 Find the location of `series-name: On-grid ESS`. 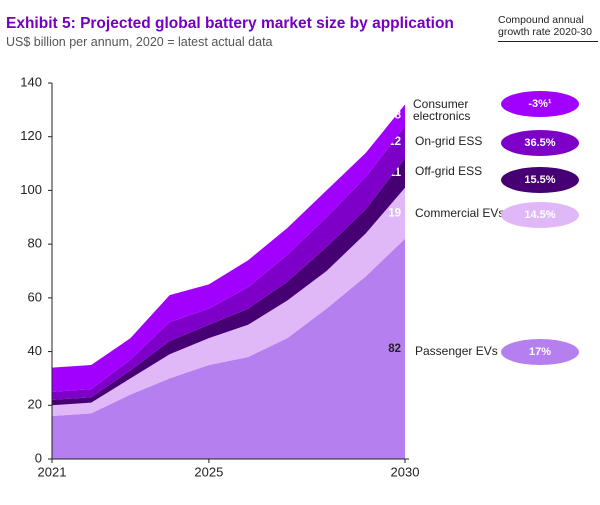

series-name: On-grid ESS is located at coordinates (448, 141).